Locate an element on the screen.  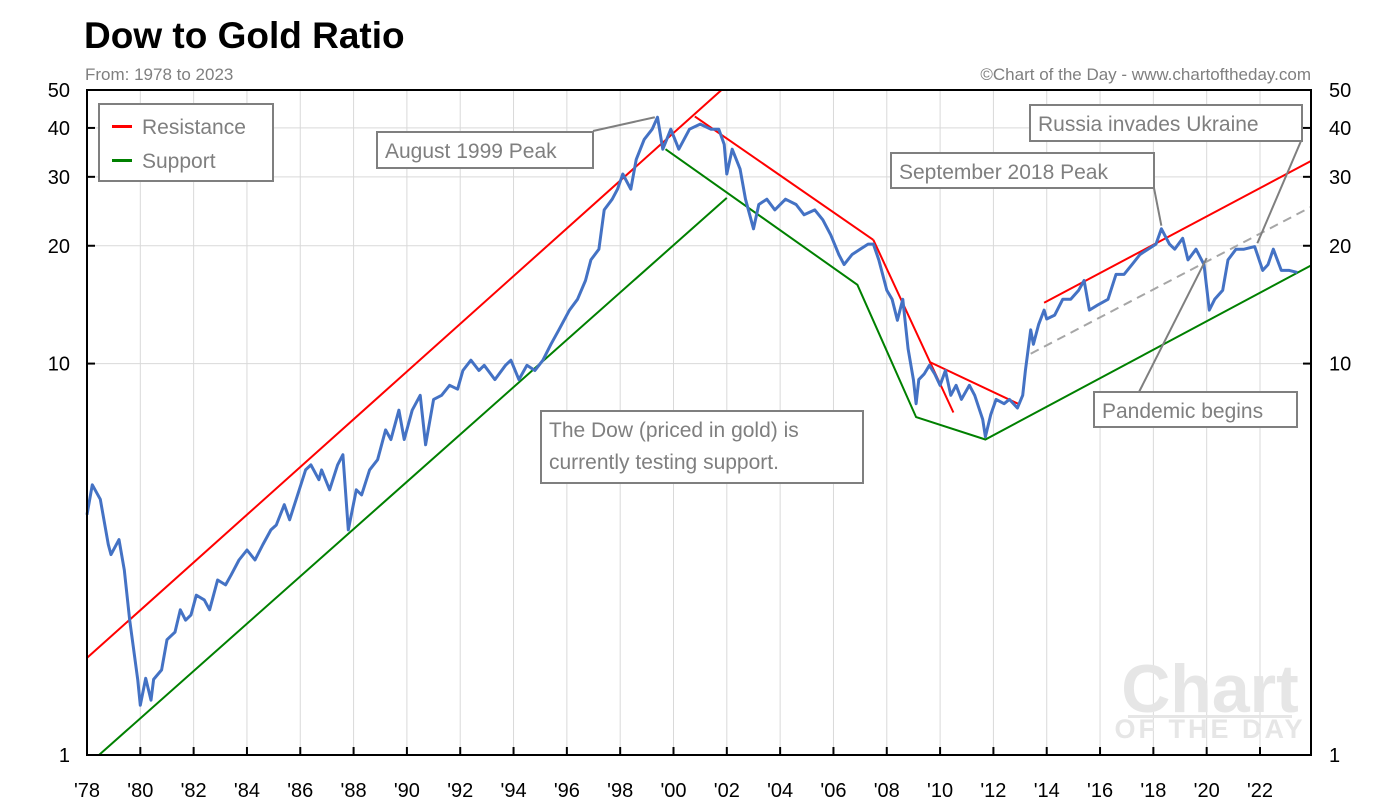
august-1999-peak-box is located at coordinates (485, 150).